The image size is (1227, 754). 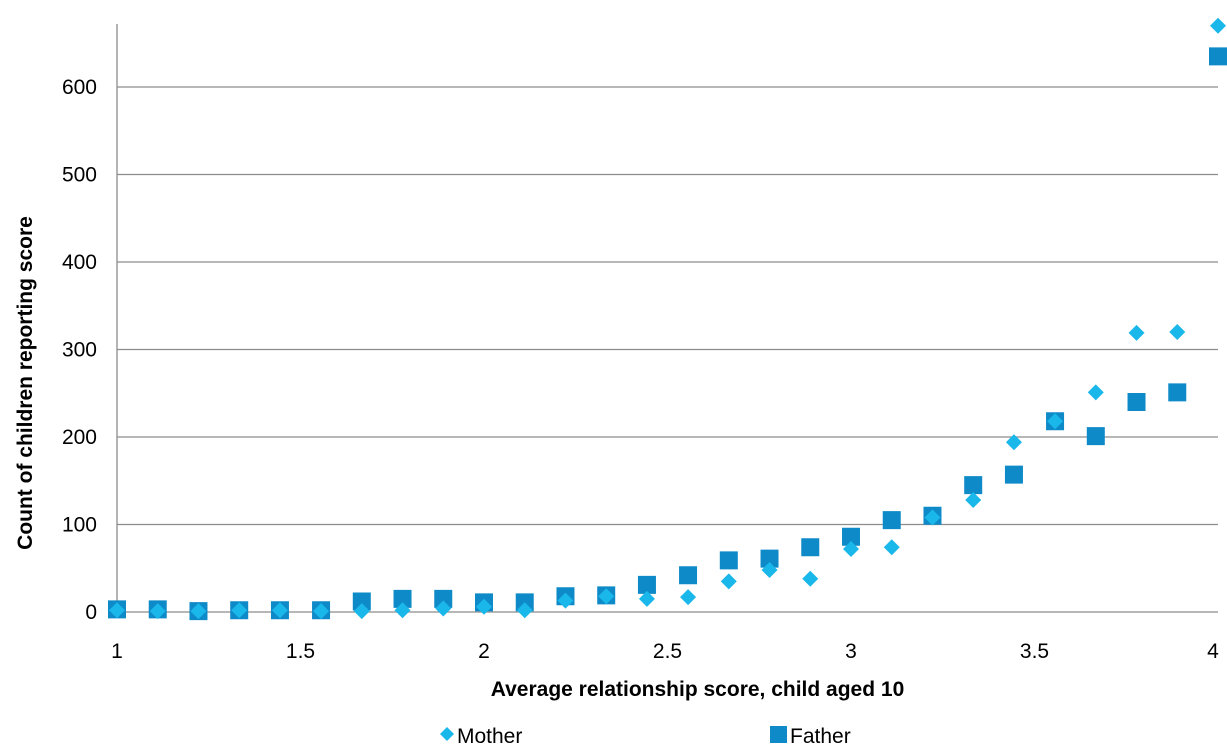 What do you see at coordinates (117, 651) in the screenshot?
I see `x-tick-label: 1` at bounding box center [117, 651].